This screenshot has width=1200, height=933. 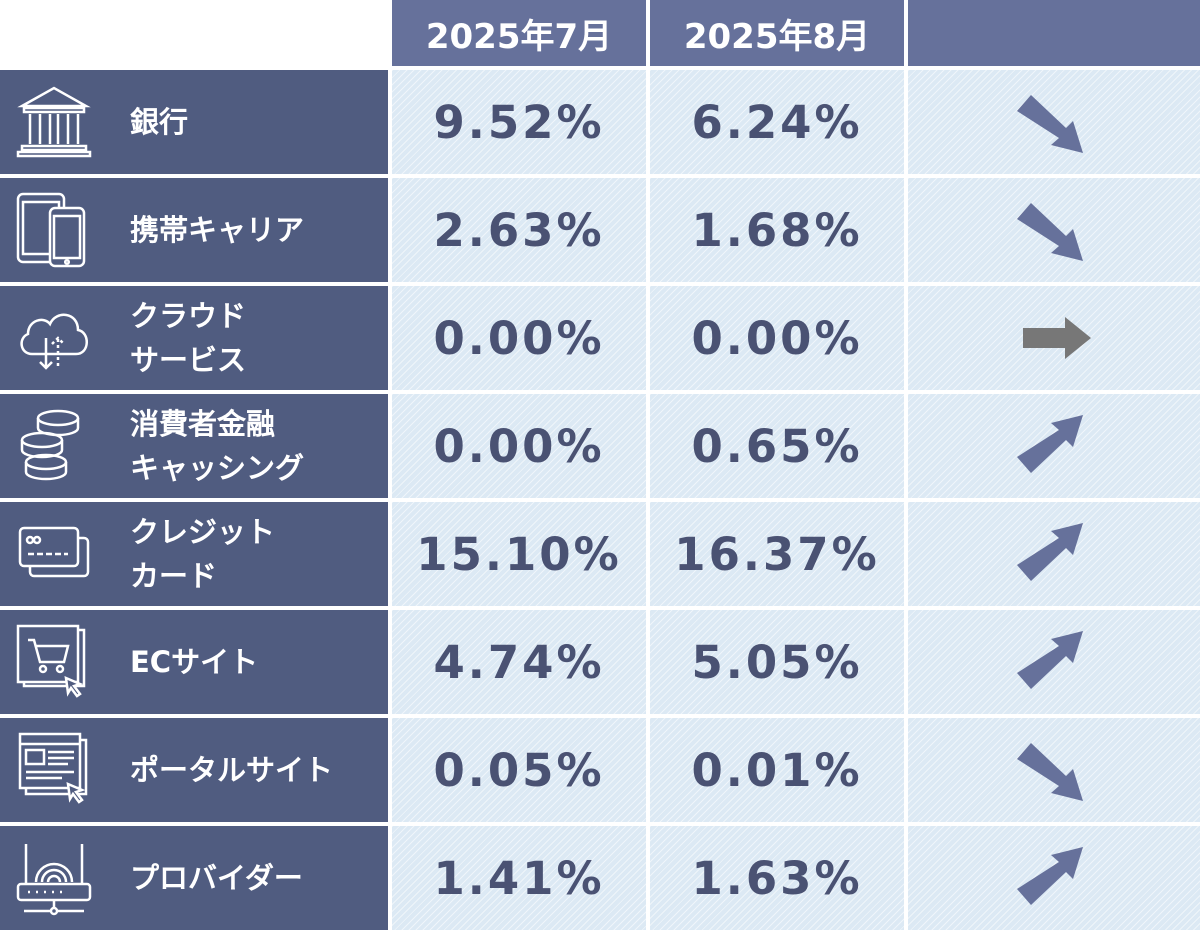 I want to click on label-line: 消費者金融, so click(x=203, y=424).